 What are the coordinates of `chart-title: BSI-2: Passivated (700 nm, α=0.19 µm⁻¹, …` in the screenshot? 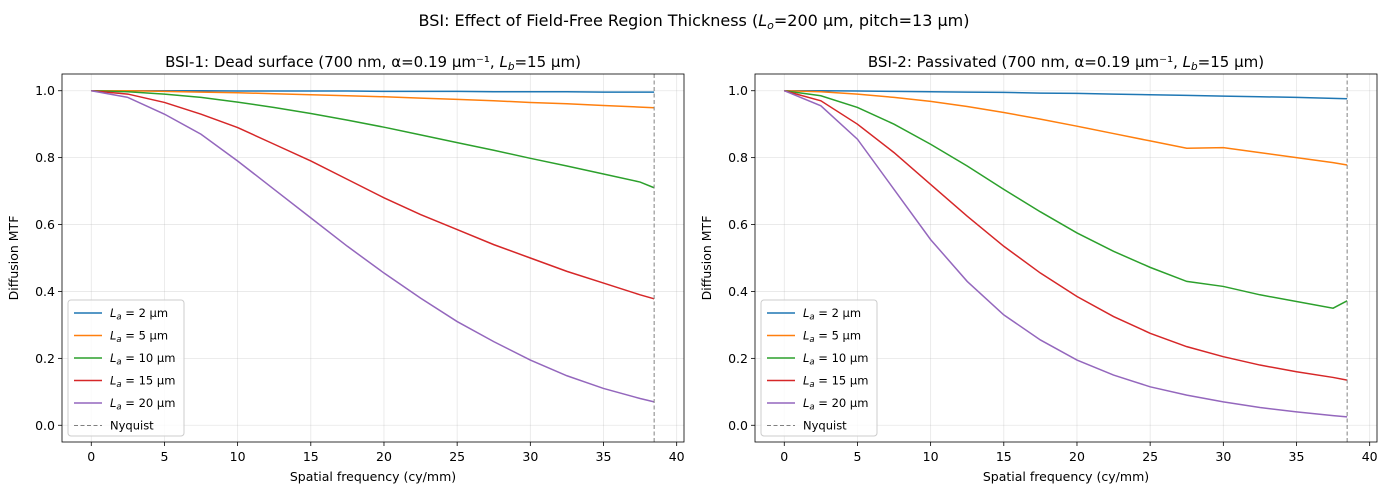 It's located at (1066, 63).